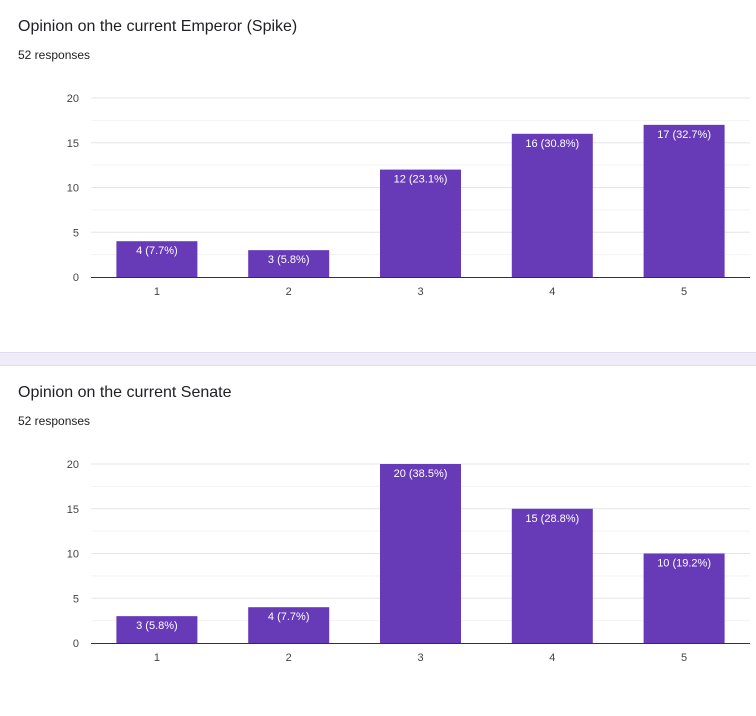  What do you see at coordinates (684, 564) in the screenshot?
I see `bar-data-label: 10 (19.2%)` at bounding box center [684, 564].